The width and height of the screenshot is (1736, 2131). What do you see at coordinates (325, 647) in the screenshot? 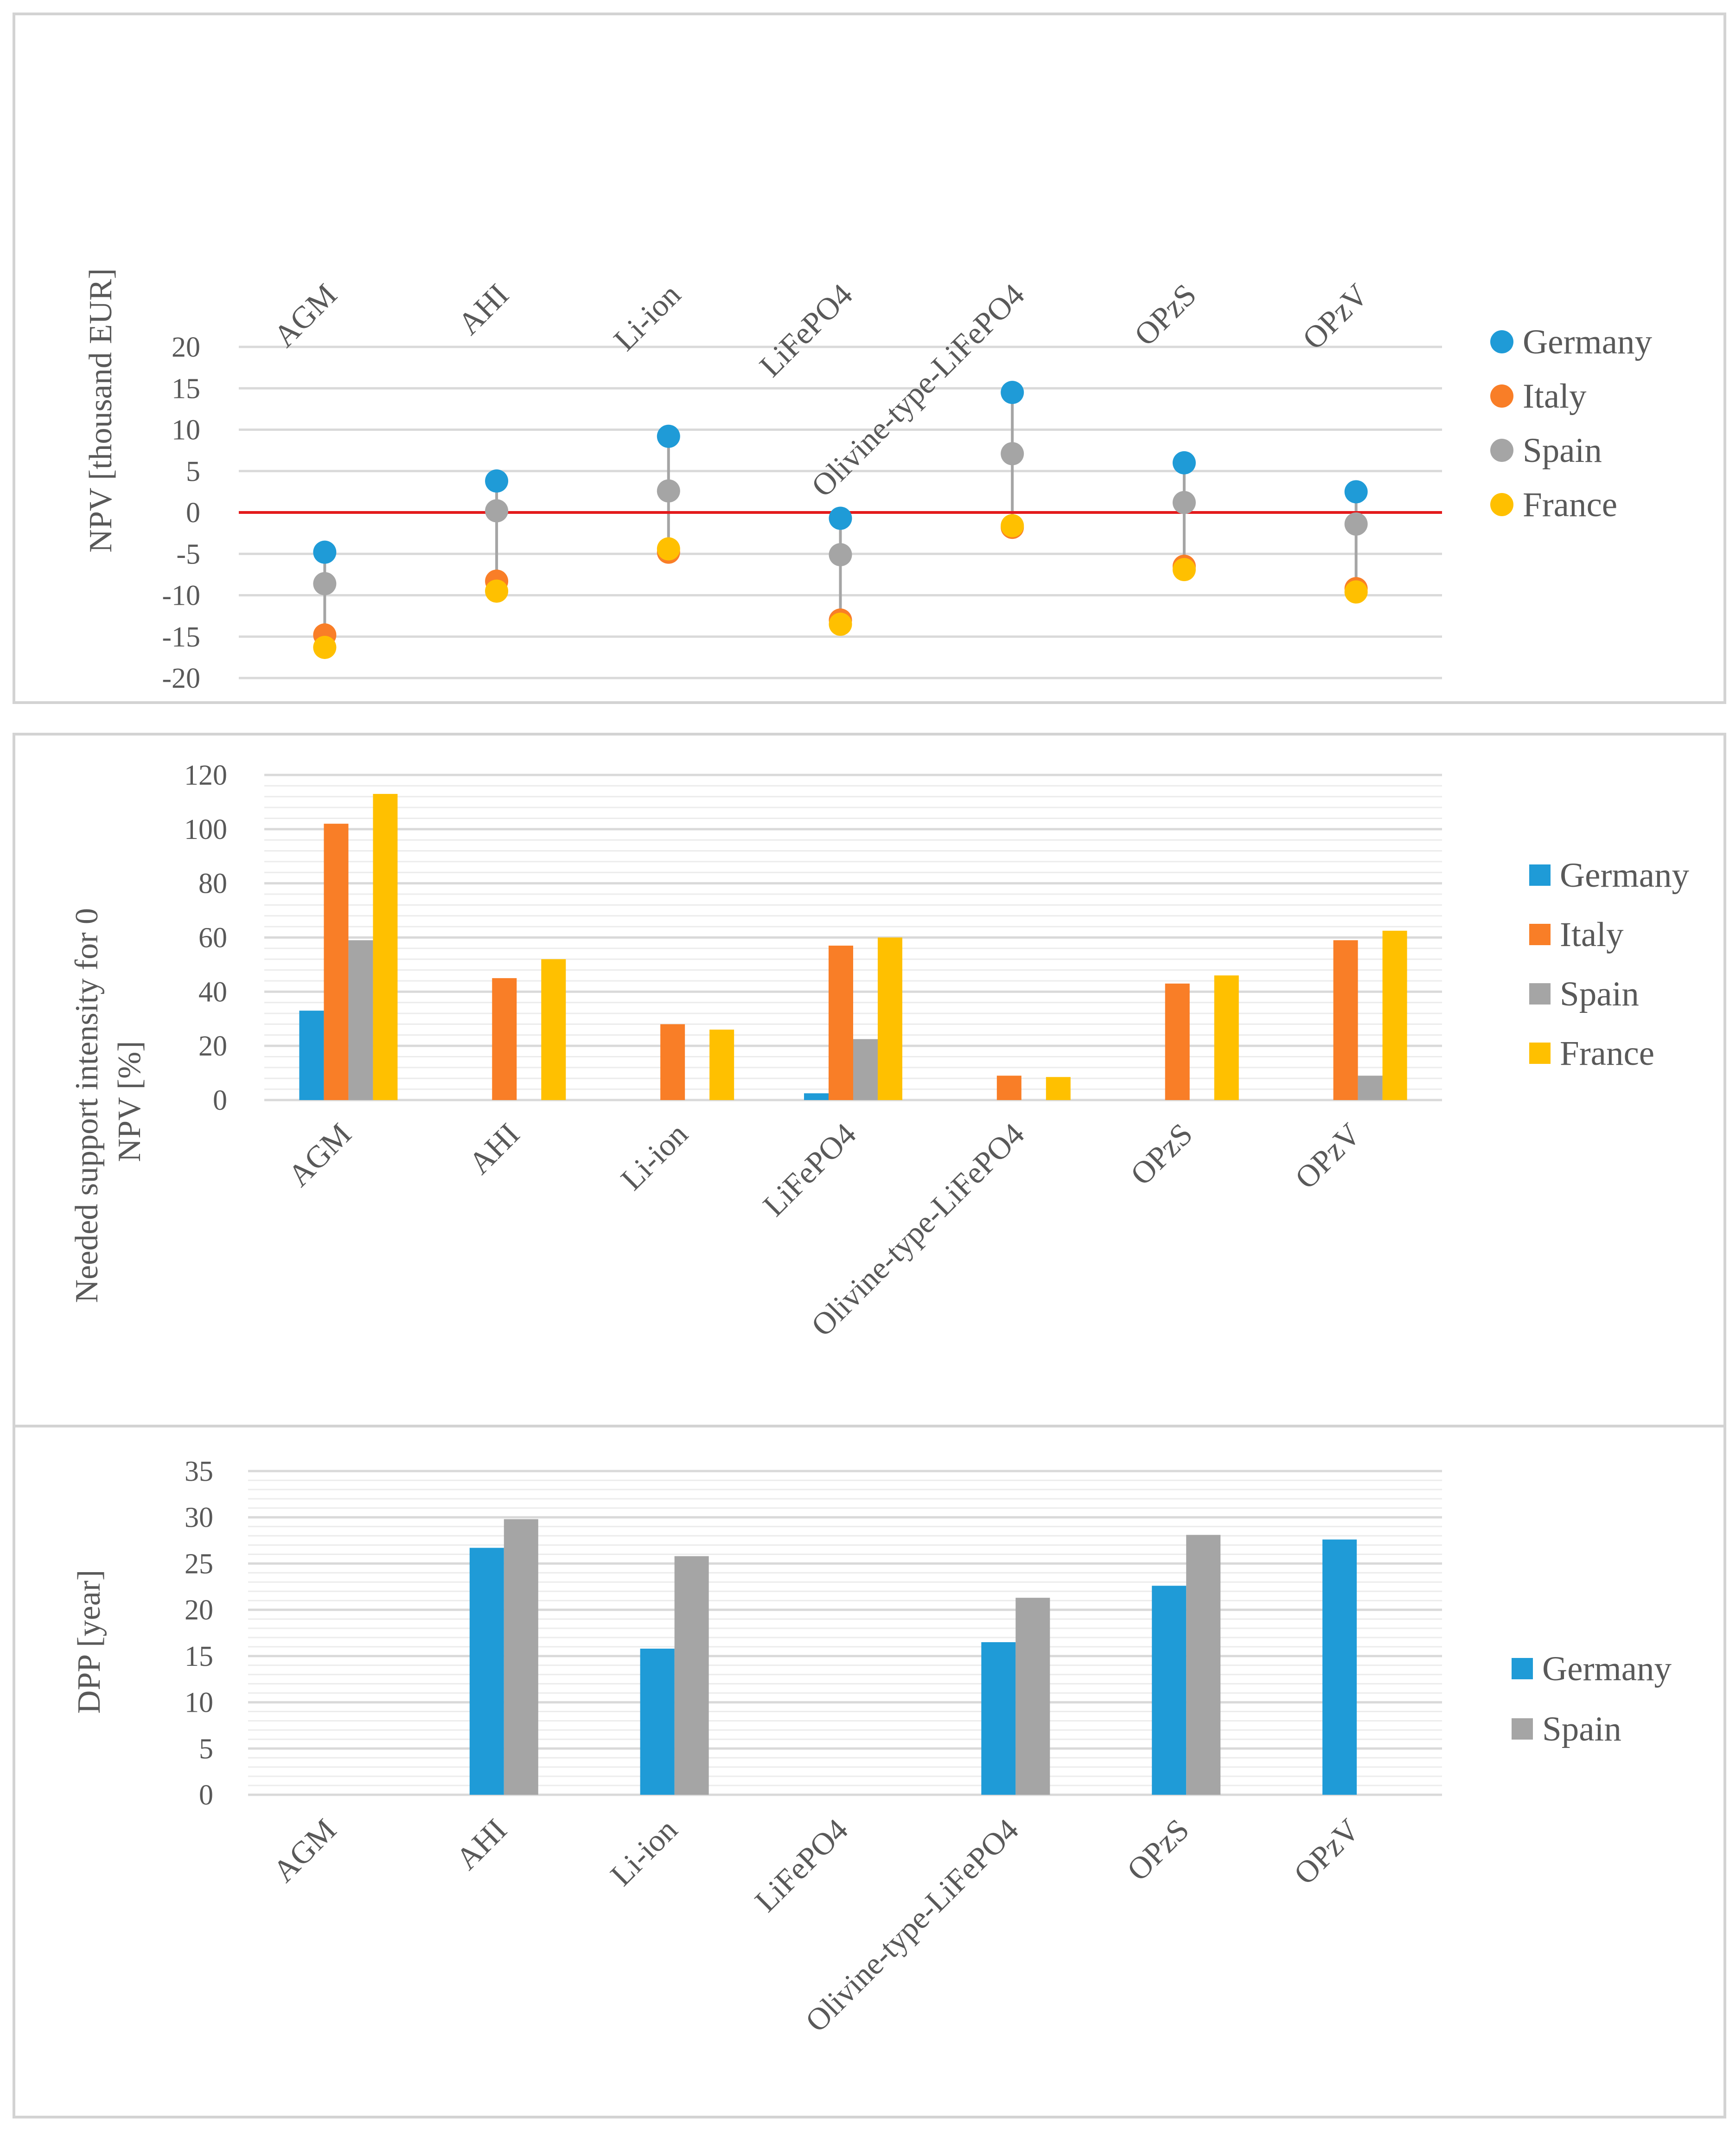
I see `marker-france-agm` at bounding box center [325, 647].